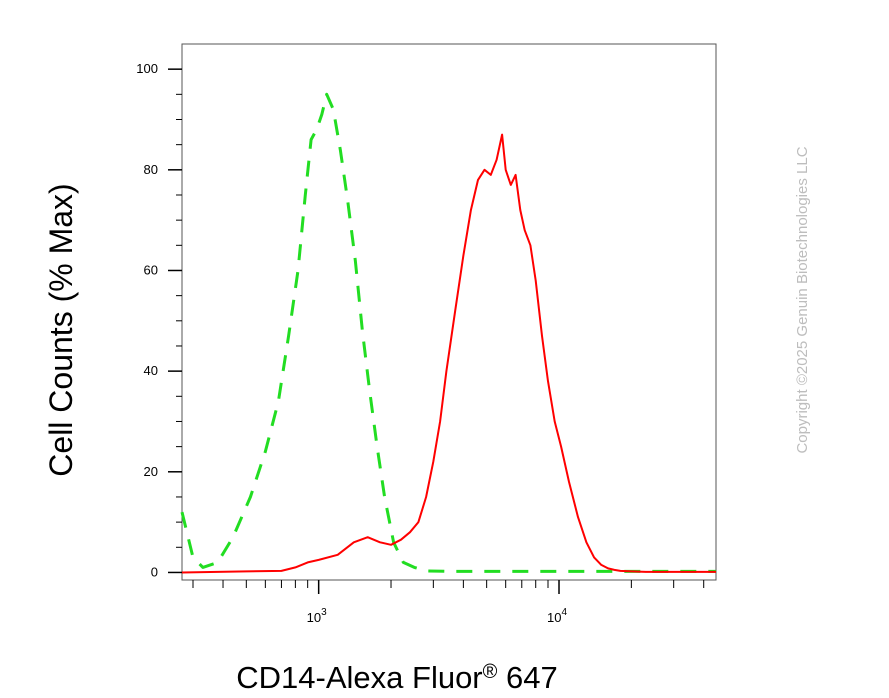  I want to click on x-axis-title-suffix: 647, so click(527, 677).